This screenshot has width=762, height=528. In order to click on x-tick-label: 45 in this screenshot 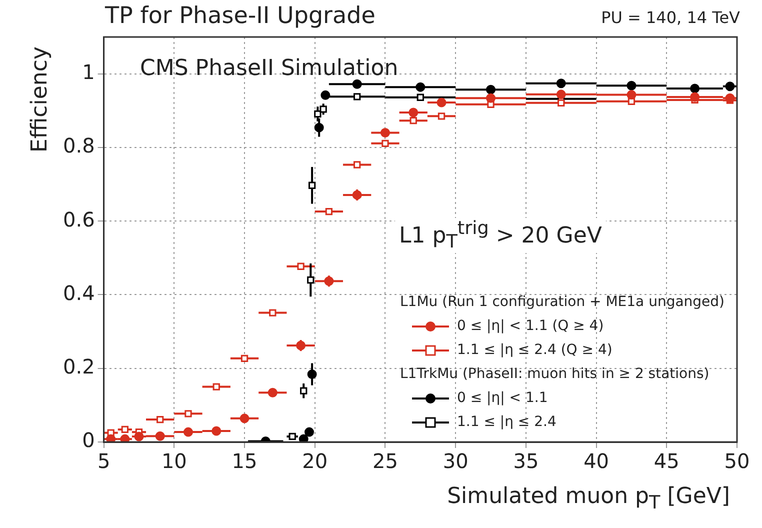, I will do `click(667, 461)`.